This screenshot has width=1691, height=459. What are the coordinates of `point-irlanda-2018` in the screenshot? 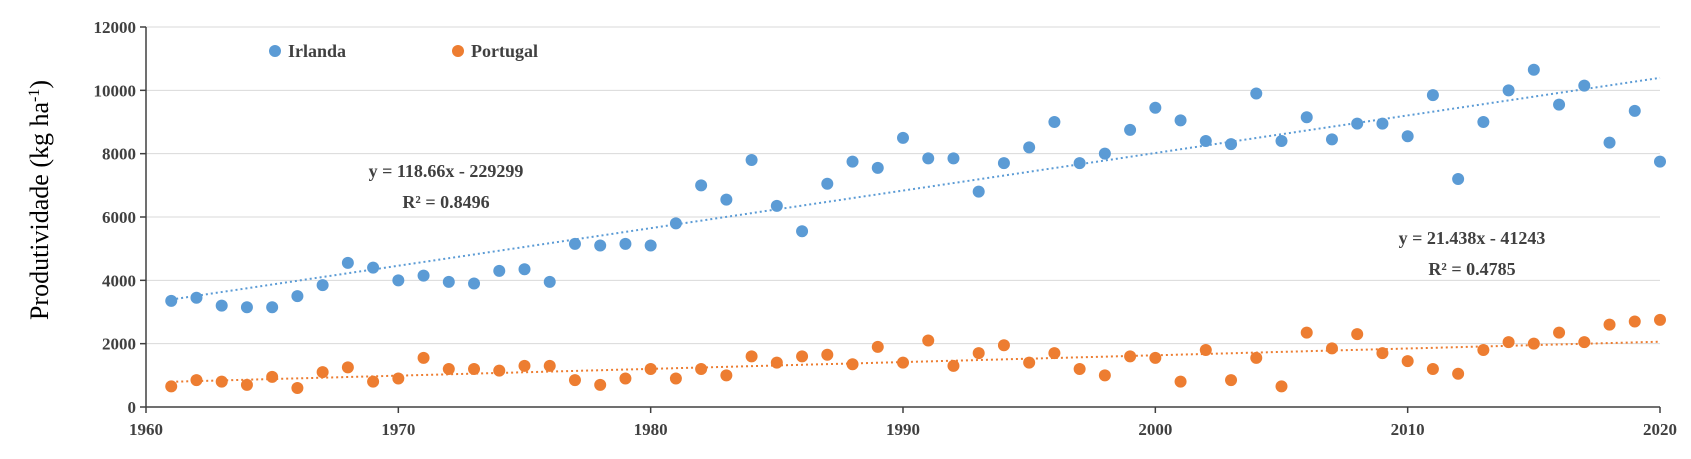 It's located at (1609, 142).